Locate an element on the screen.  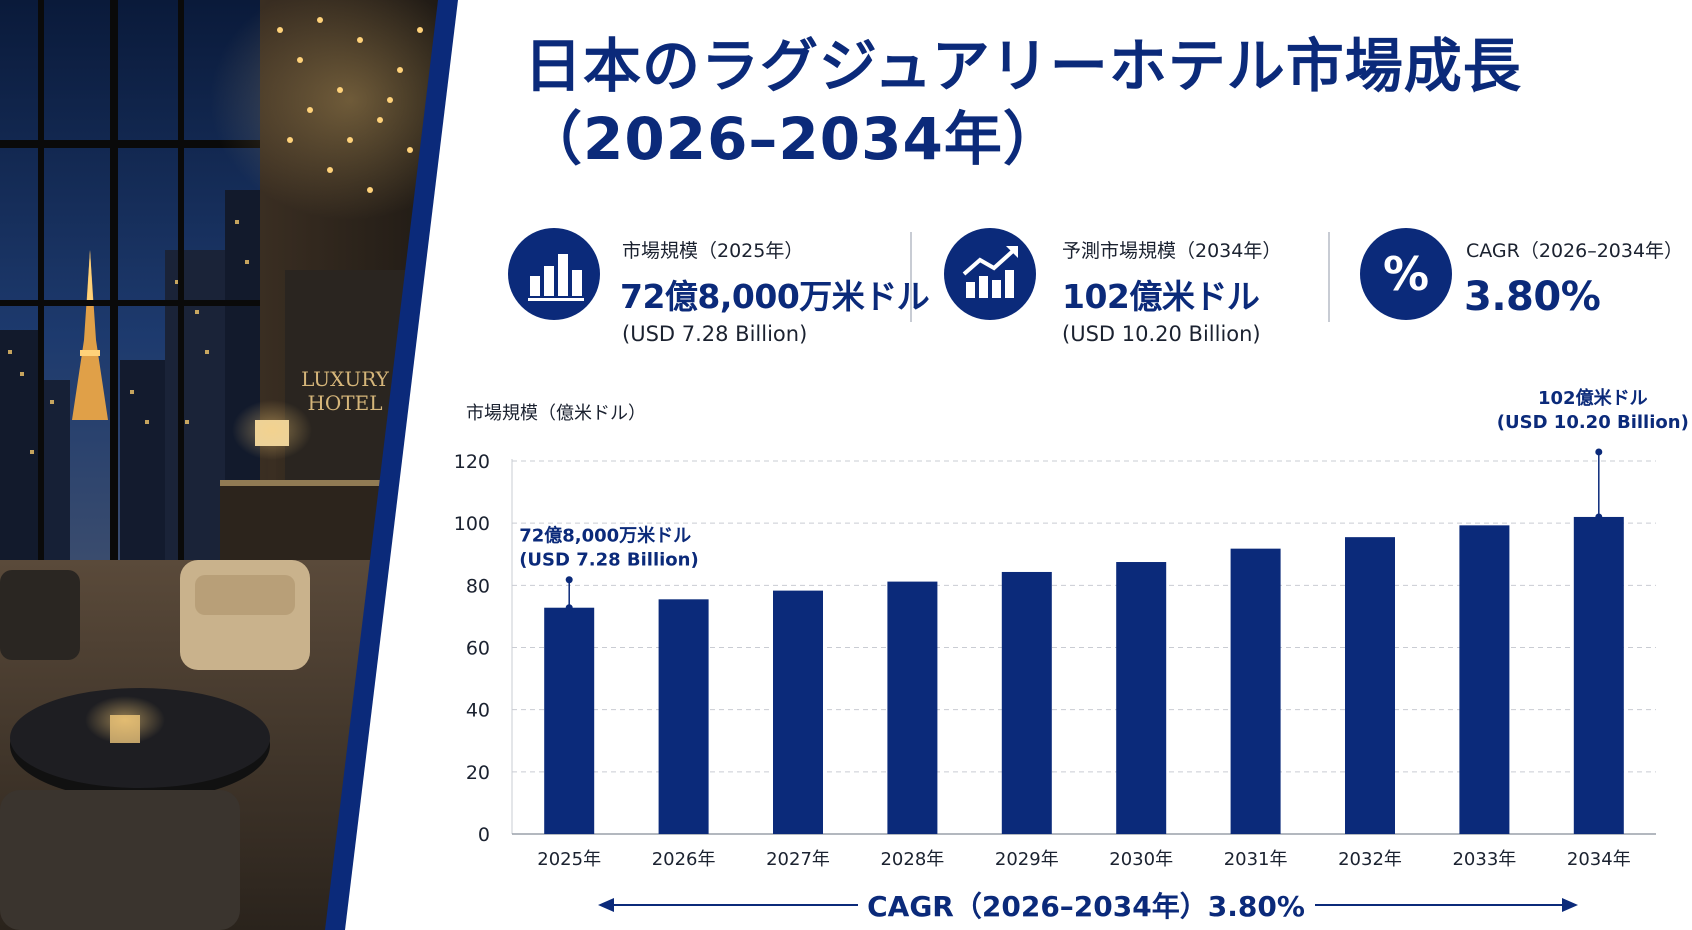
annotation-usd-label: (USD 7.28 Billion) is located at coordinates (609, 560).